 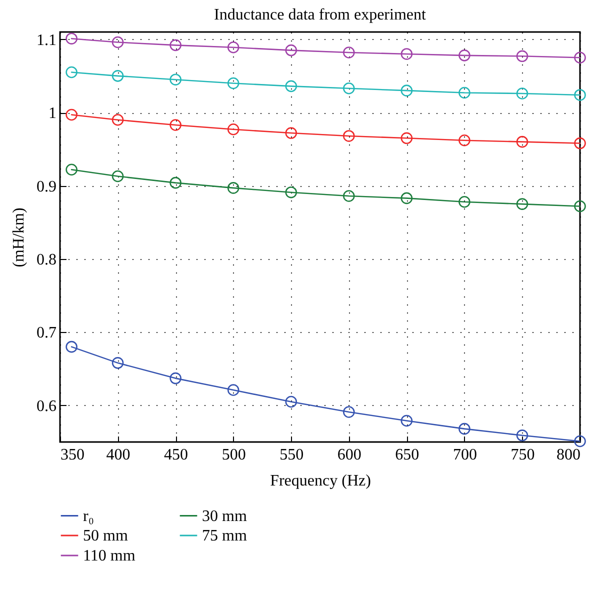 What do you see at coordinates (52, 113) in the screenshot?
I see `y-tick-label: 1` at bounding box center [52, 113].